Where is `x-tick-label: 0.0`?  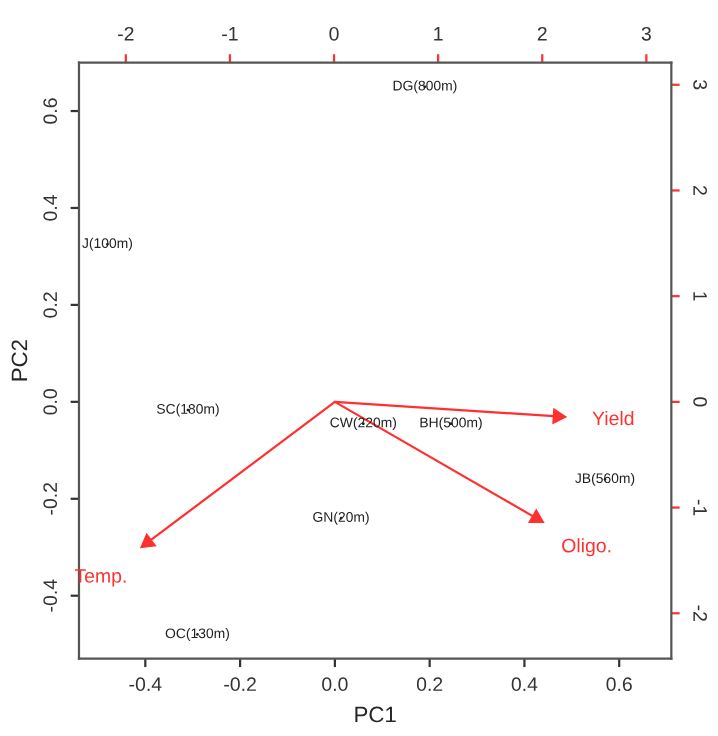
x-tick-label: 0.0 is located at coordinates (335, 684).